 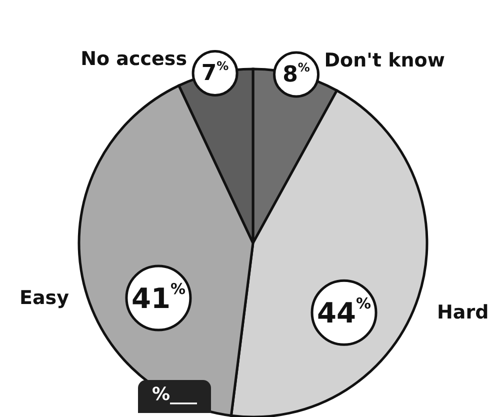 I want to click on data-label: 7$^{%}$, so click(x=215, y=72).